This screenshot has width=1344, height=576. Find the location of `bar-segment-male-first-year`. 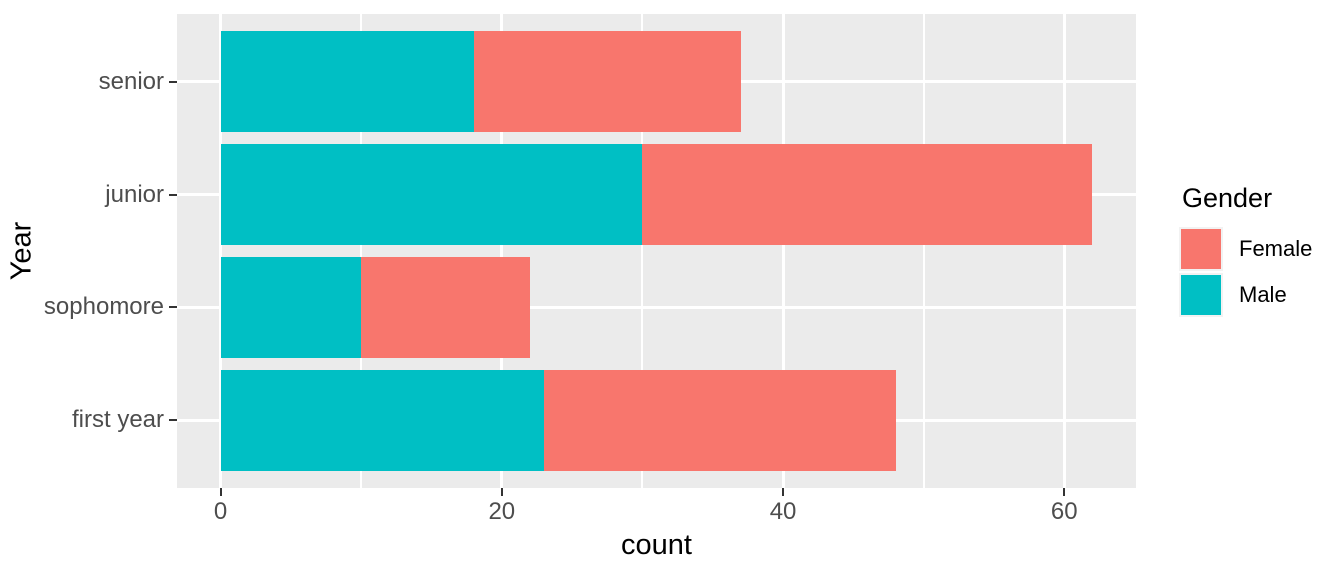

bar-segment-male-first-year is located at coordinates (382, 420).